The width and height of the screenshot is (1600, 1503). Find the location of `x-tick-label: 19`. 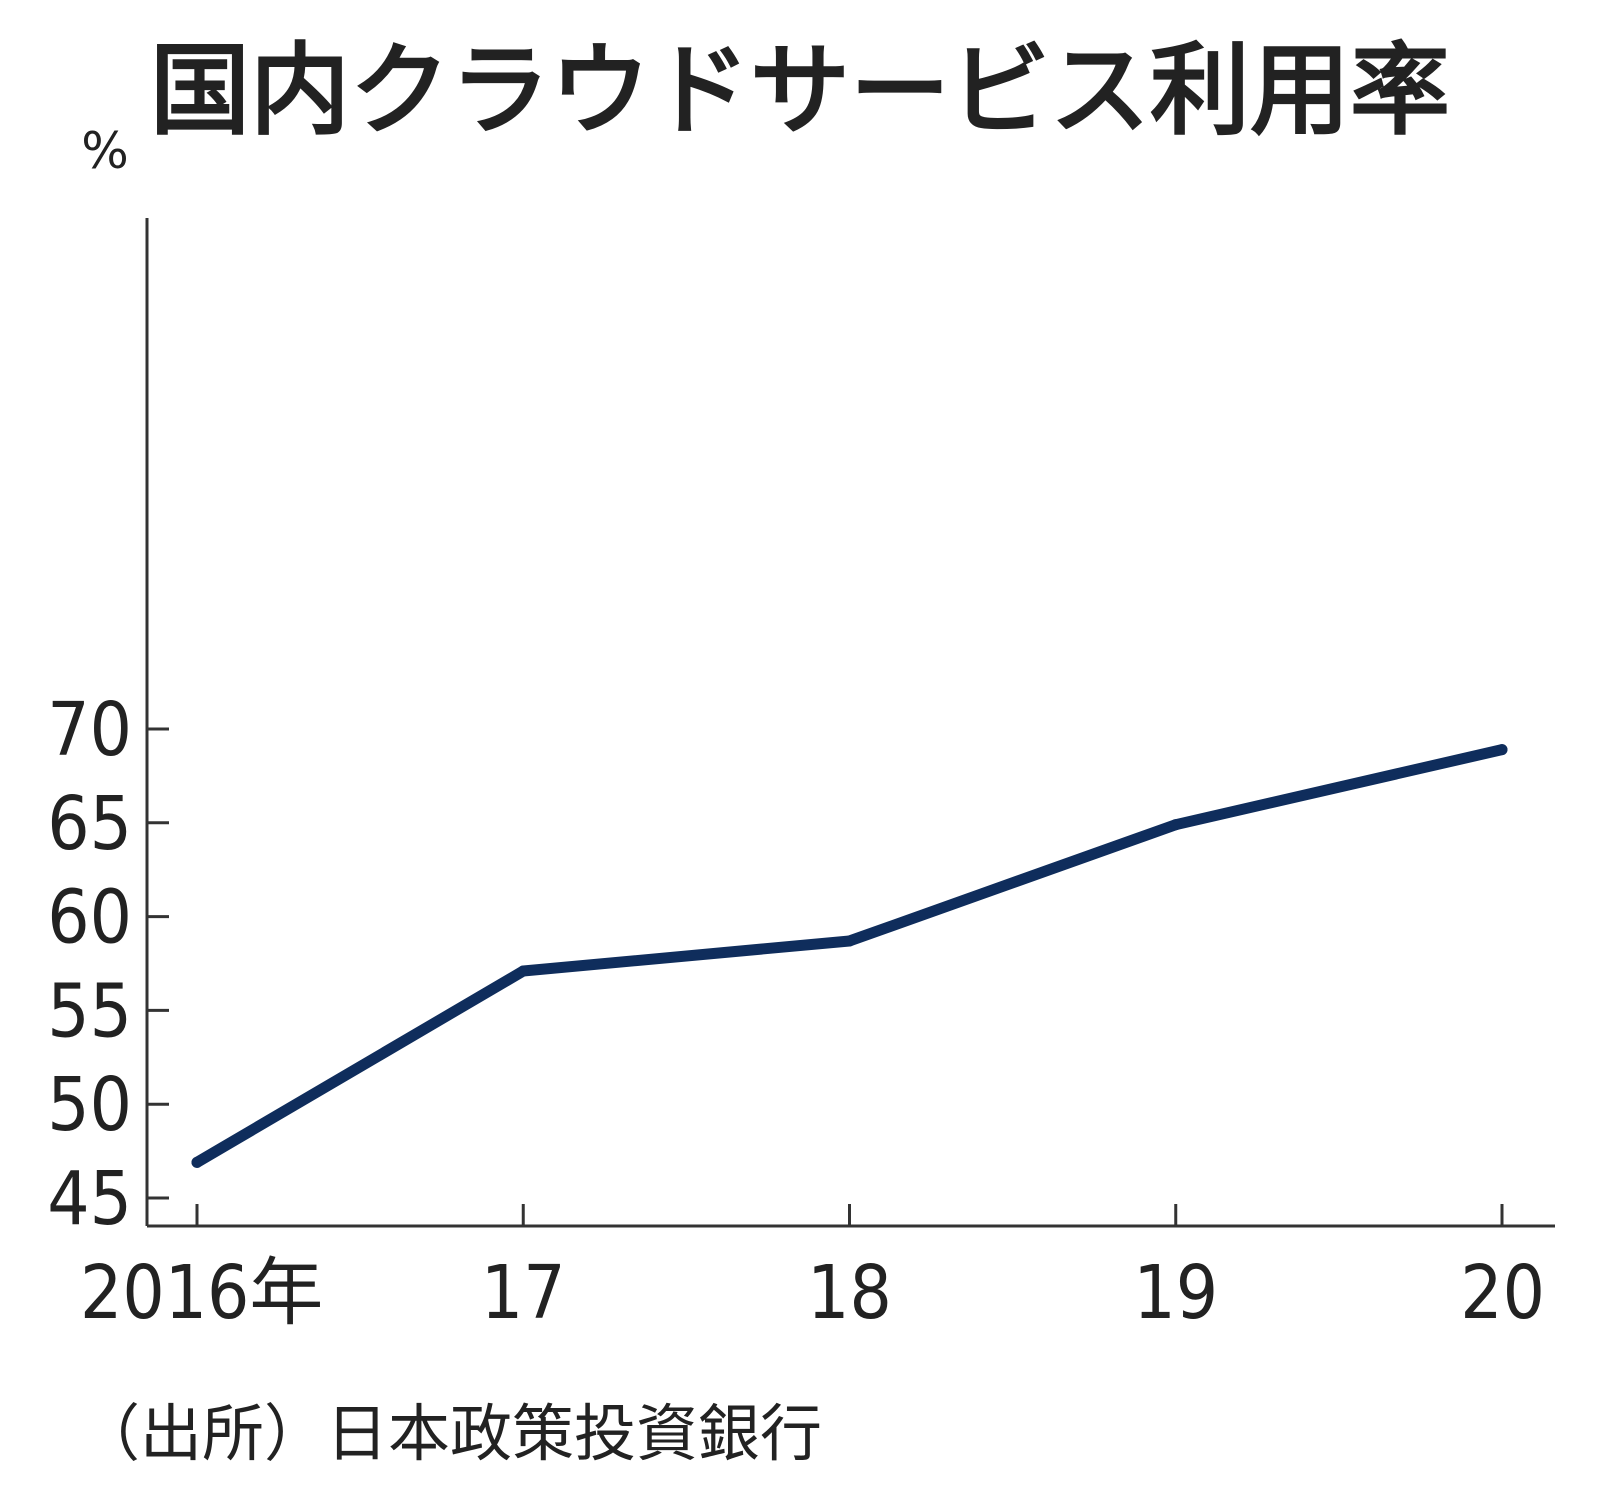

x-tick-label: 19 is located at coordinates (1175, 1293).